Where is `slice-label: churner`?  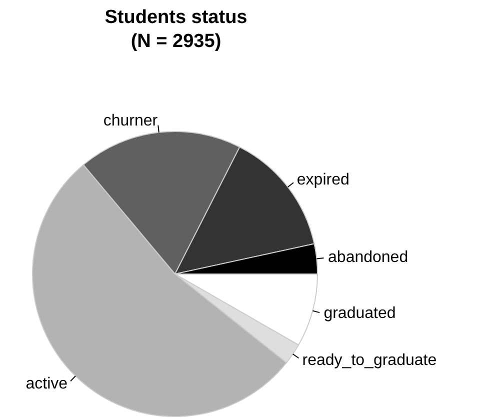 slice-label: churner is located at coordinates (130, 121).